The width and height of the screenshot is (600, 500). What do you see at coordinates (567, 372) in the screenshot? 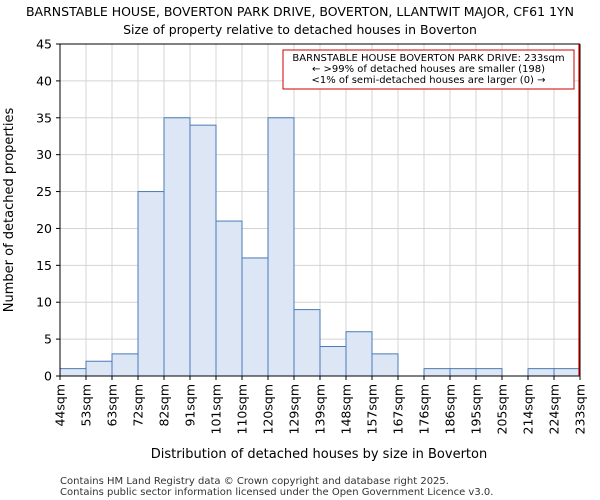
I see `bar-224sqm` at bounding box center [567, 372].